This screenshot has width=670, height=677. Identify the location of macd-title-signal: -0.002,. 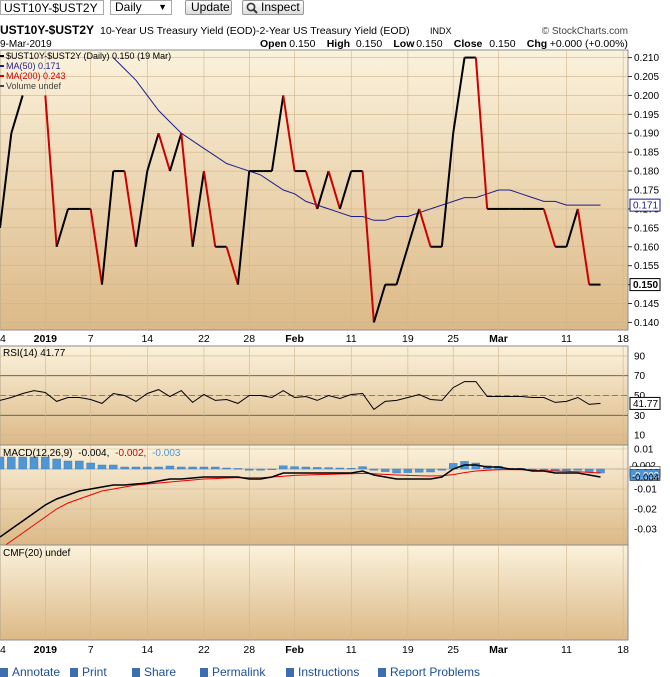
(130, 453).